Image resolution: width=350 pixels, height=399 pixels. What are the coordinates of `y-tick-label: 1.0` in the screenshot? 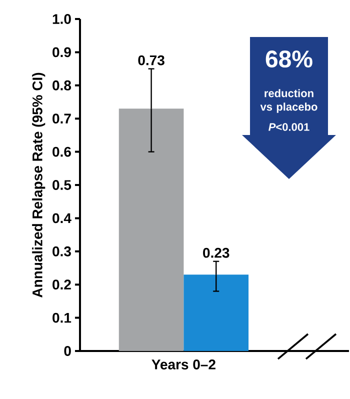 It's located at (61, 19).